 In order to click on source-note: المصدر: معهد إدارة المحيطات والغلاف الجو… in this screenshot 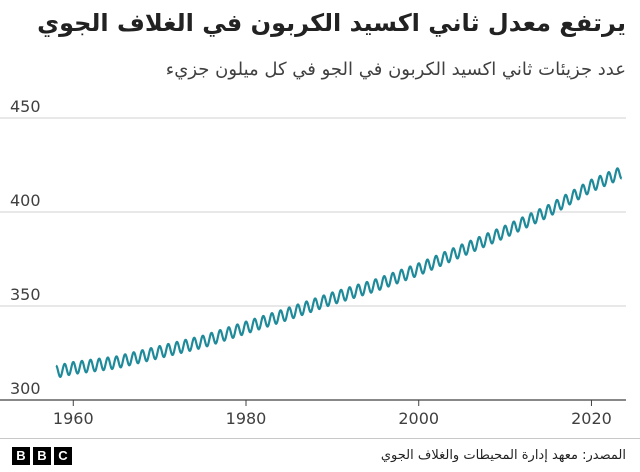, I will do `click(503, 455)`.